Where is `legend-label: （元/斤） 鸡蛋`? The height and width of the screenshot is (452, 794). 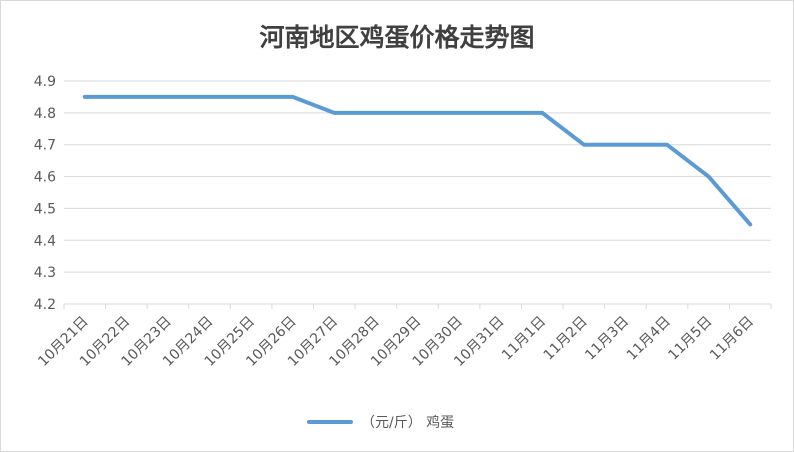 legend-label: （元/斤） 鸡蛋 is located at coordinates (407, 422).